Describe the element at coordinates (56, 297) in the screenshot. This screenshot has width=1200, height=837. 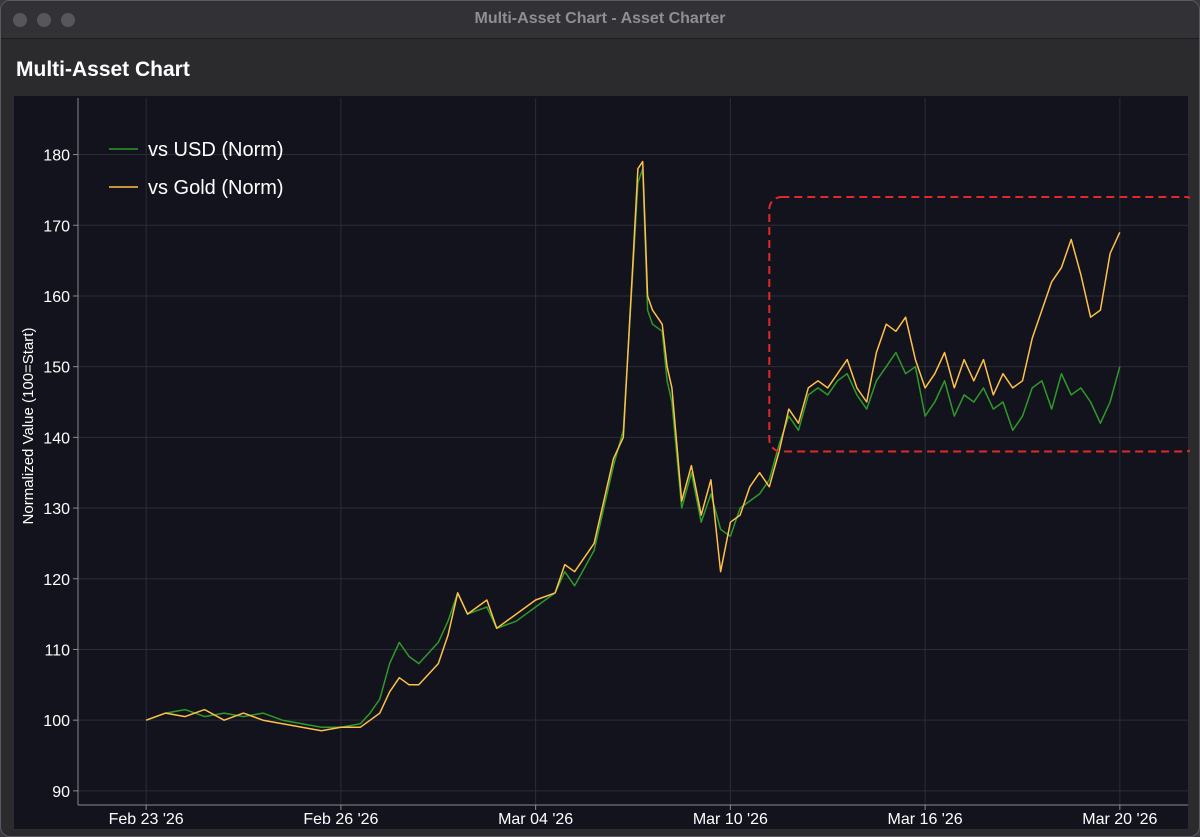
I see `y-tick-label-160: 160` at that location.